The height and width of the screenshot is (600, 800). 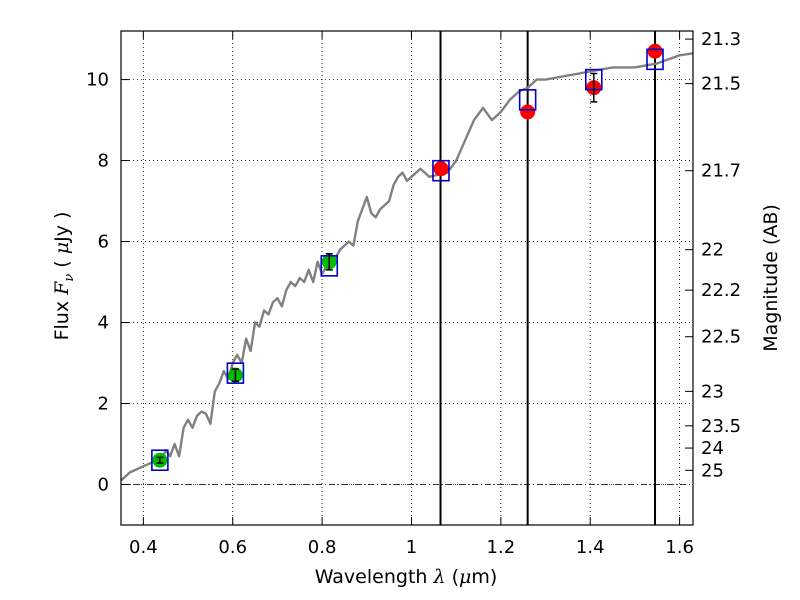 I want to click on magnitude-tick-label: 21.5, so click(x=721, y=84).